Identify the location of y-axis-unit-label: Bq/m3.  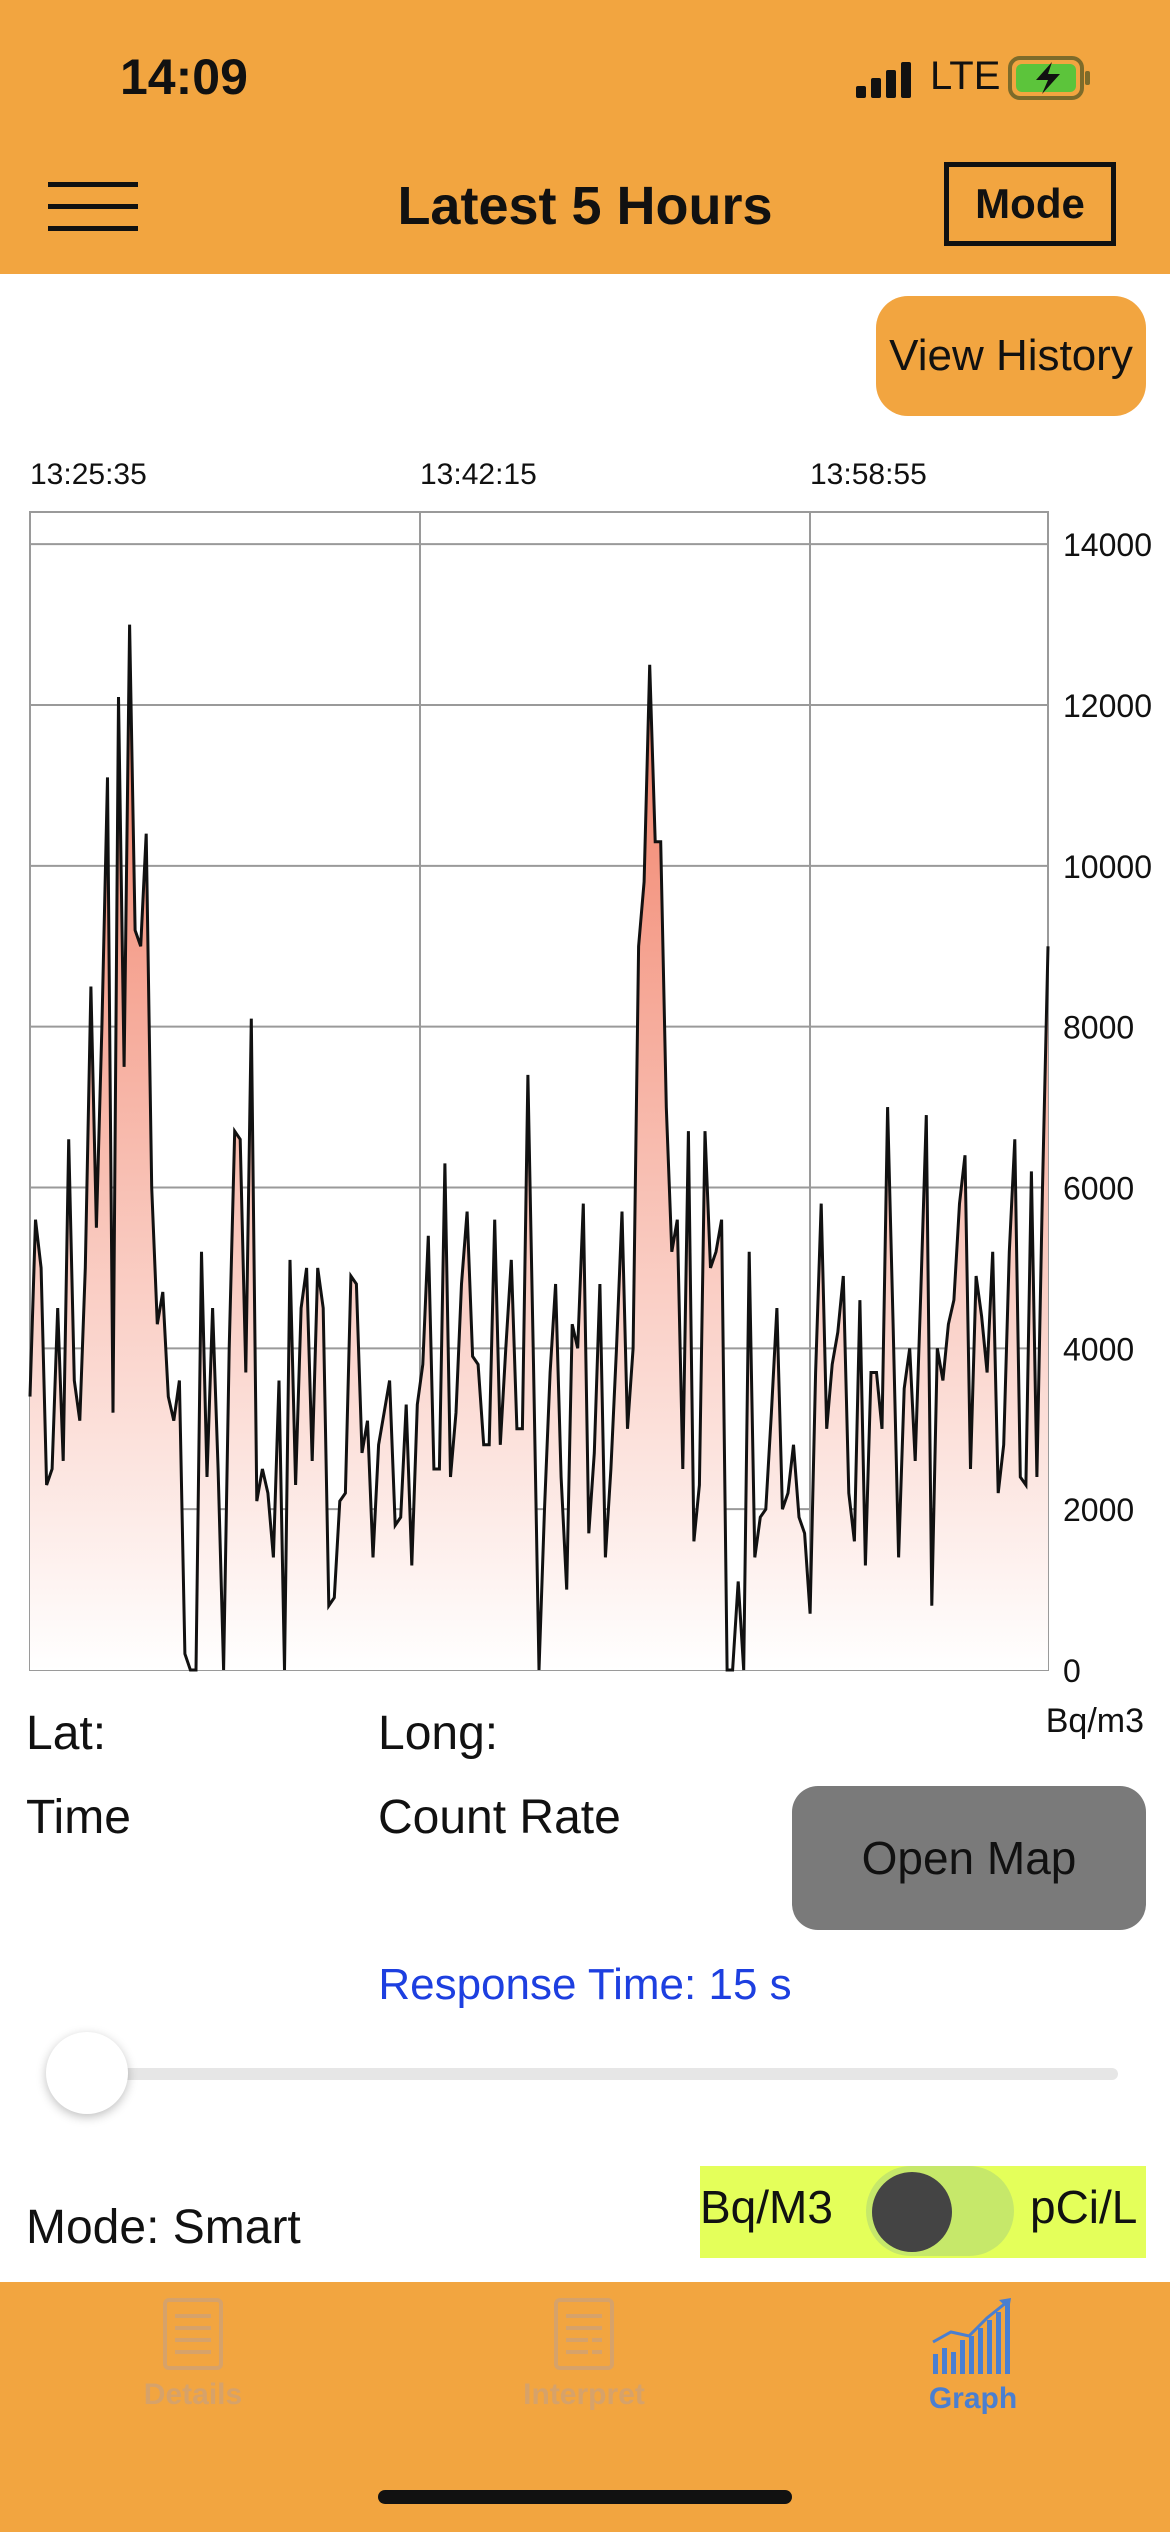
(1095, 1721).